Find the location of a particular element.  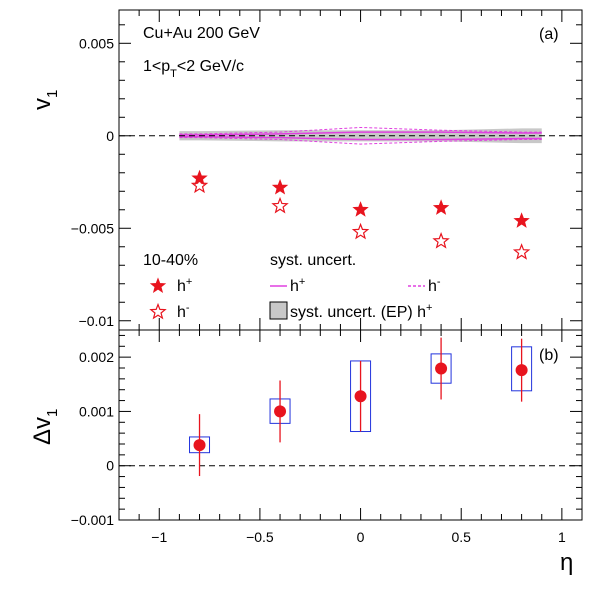

top-ytick-label: 0.005 is located at coordinates (96, 43).